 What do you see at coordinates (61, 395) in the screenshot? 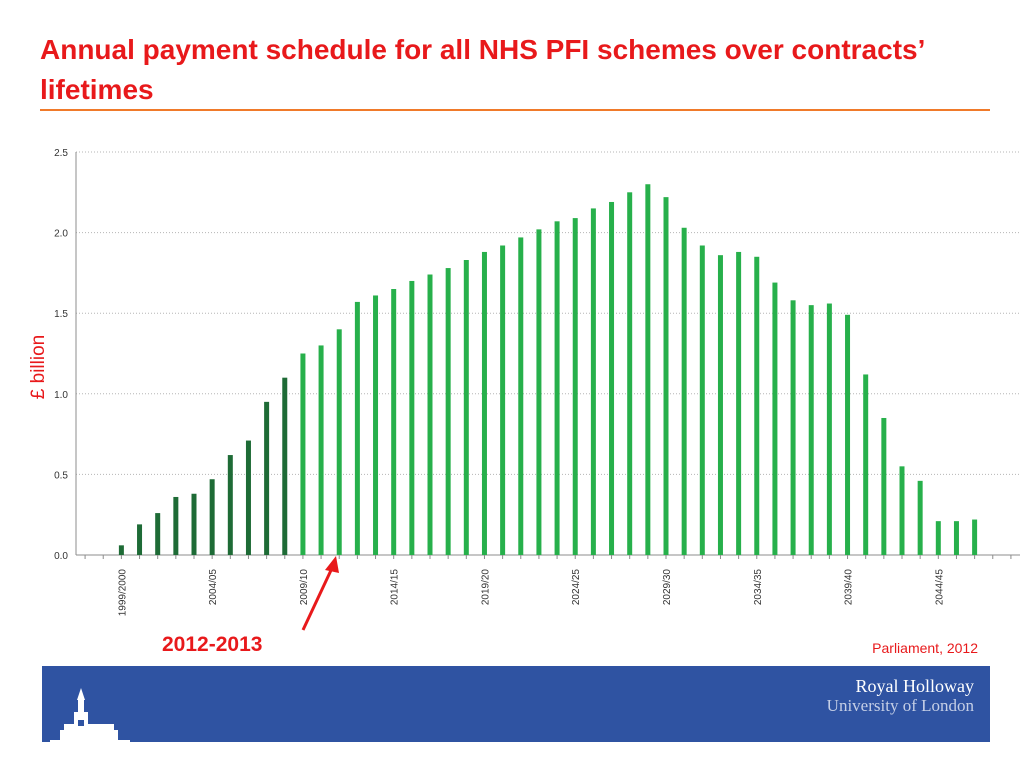
I see `y-tick-label: 1.0` at bounding box center [61, 395].